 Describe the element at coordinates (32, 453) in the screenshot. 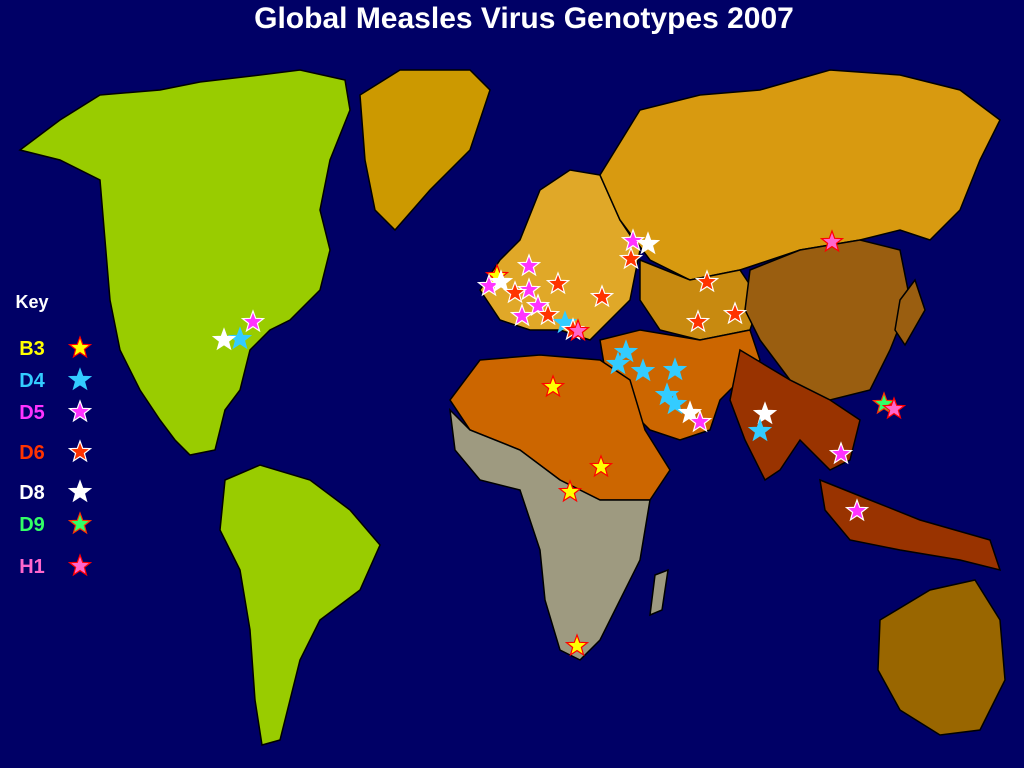

I see `key-label: D6` at that location.